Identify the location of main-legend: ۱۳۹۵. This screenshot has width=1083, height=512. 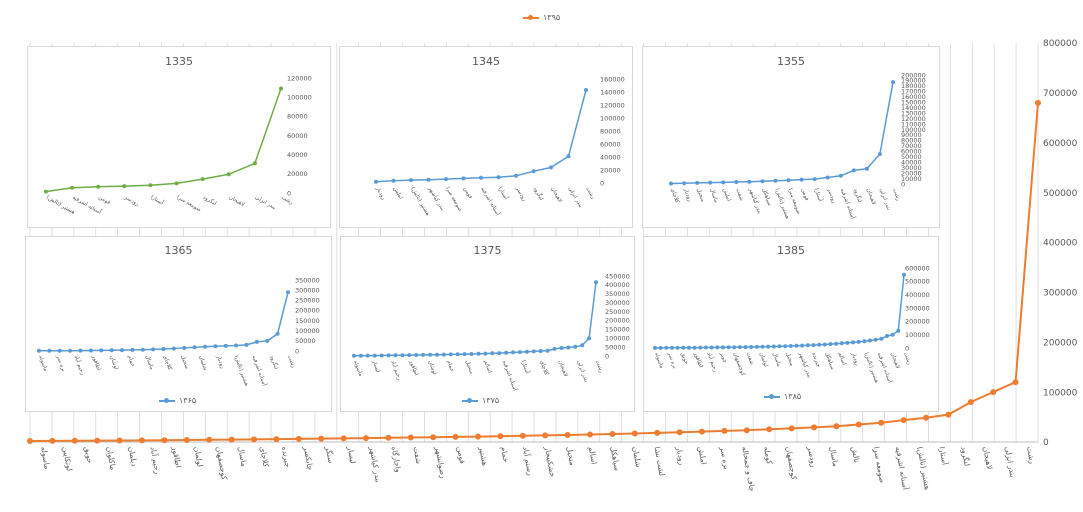
(541, 17).